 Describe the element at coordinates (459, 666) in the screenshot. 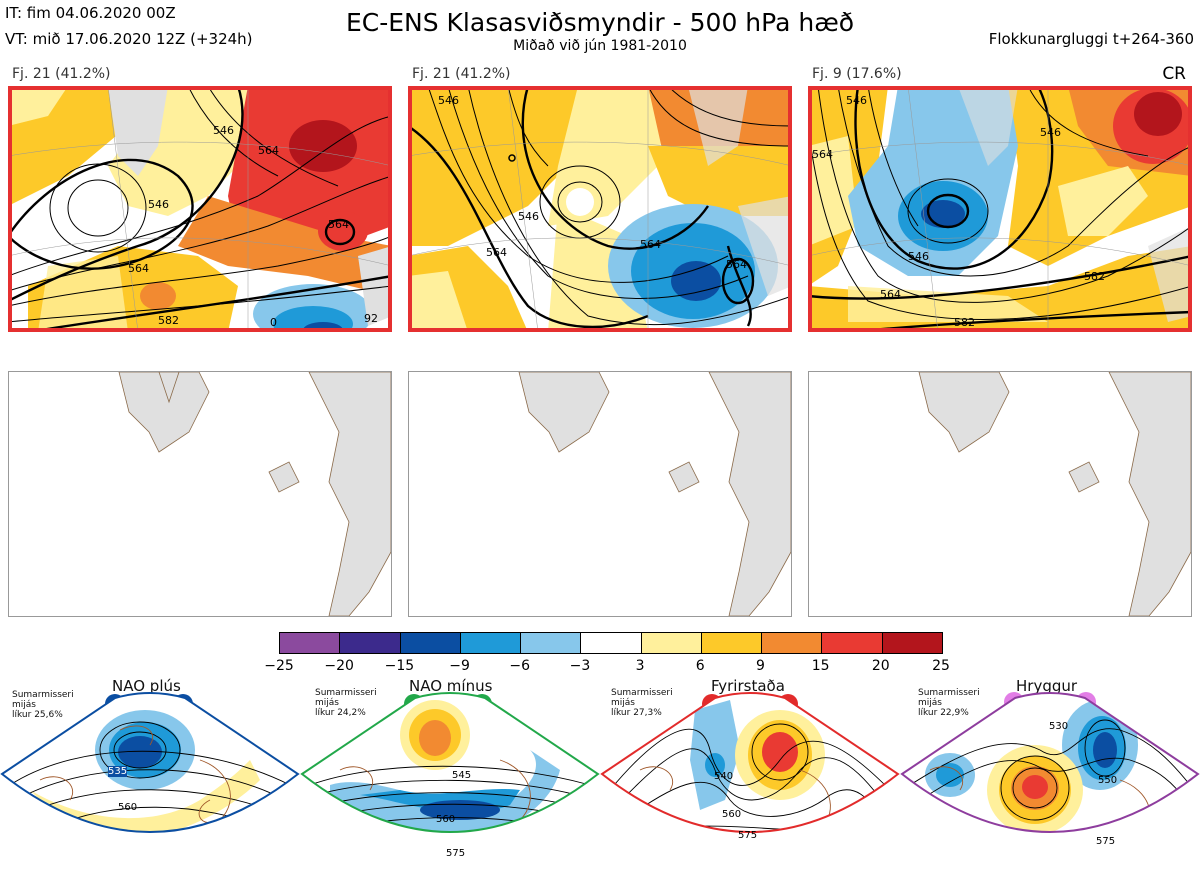

I see `colorbar-tick-label: −9` at that location.